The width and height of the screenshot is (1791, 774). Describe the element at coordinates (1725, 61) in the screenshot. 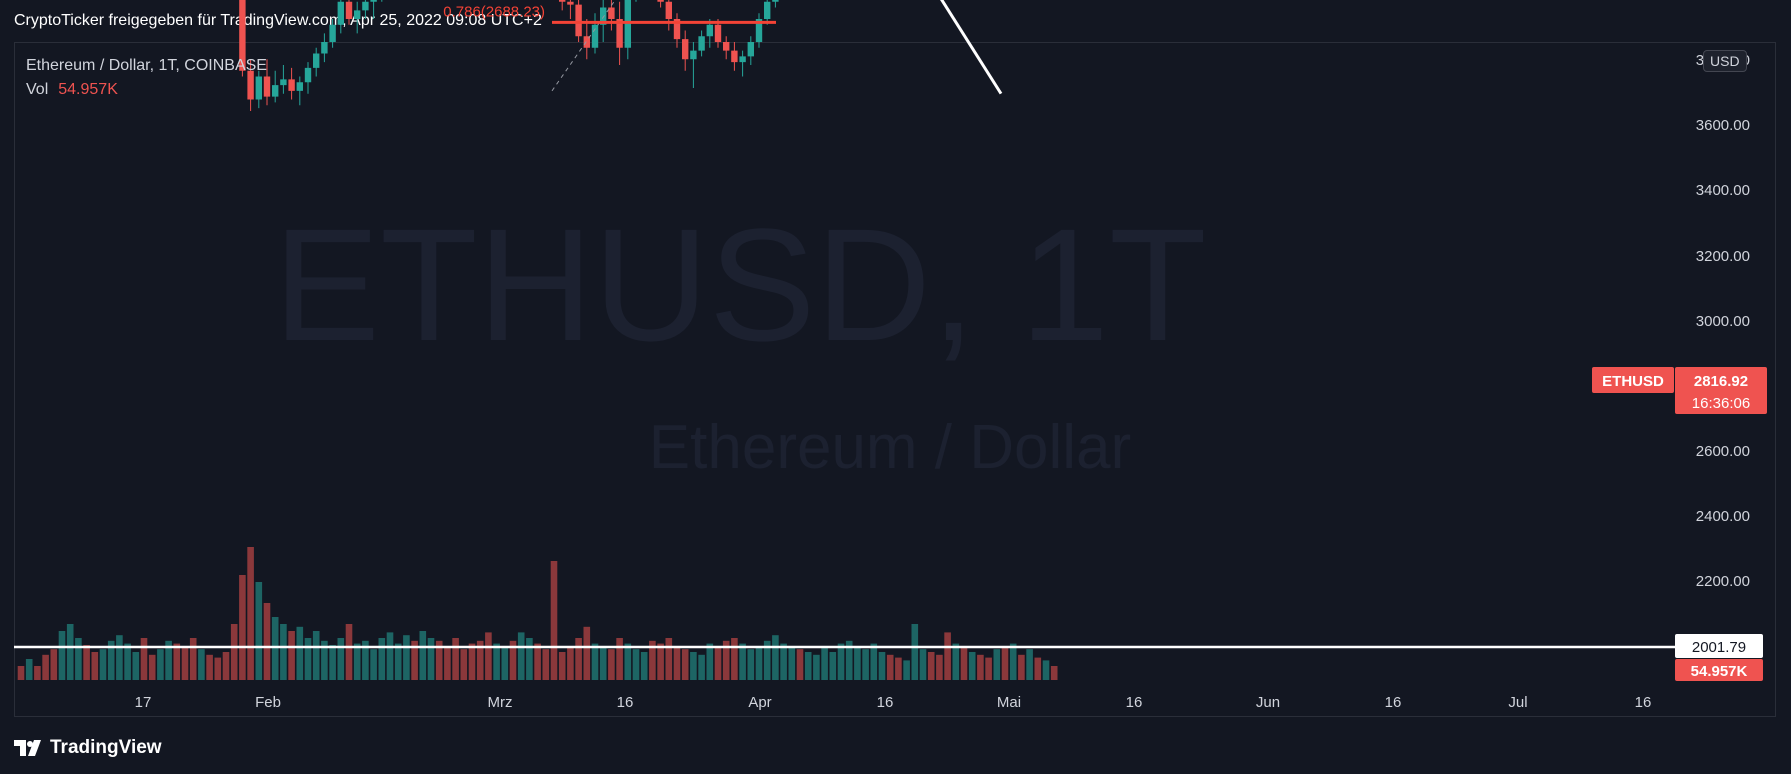

I see `currency-button: USD` at that location.